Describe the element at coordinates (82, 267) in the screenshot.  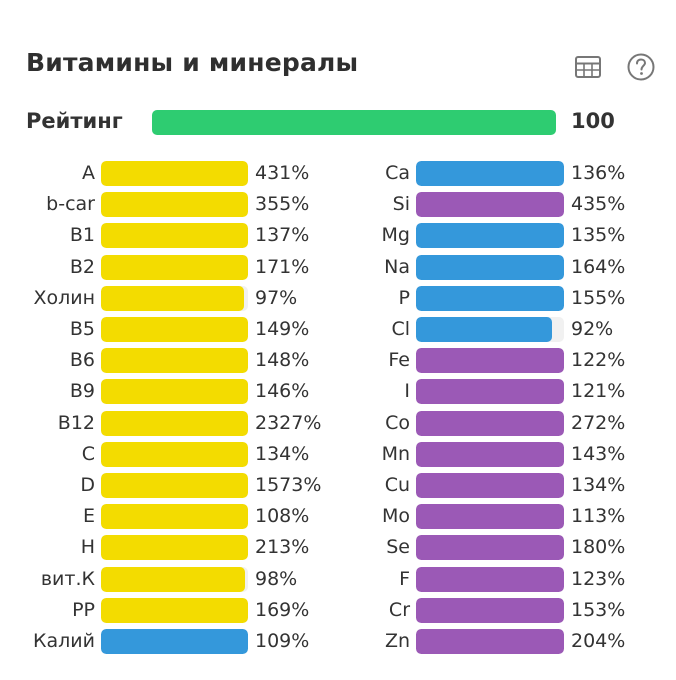
I see `bar-label: B2` at that location.